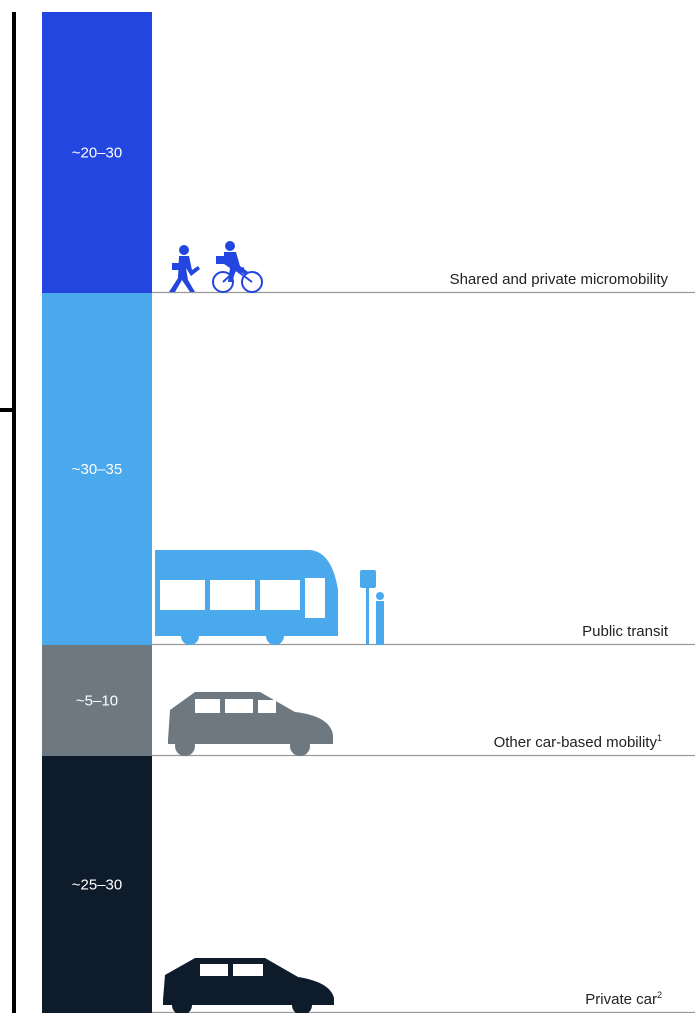 The height and width of the screenshot is (1013, 695). I want to click on bracket-tick, so click(8, 410).